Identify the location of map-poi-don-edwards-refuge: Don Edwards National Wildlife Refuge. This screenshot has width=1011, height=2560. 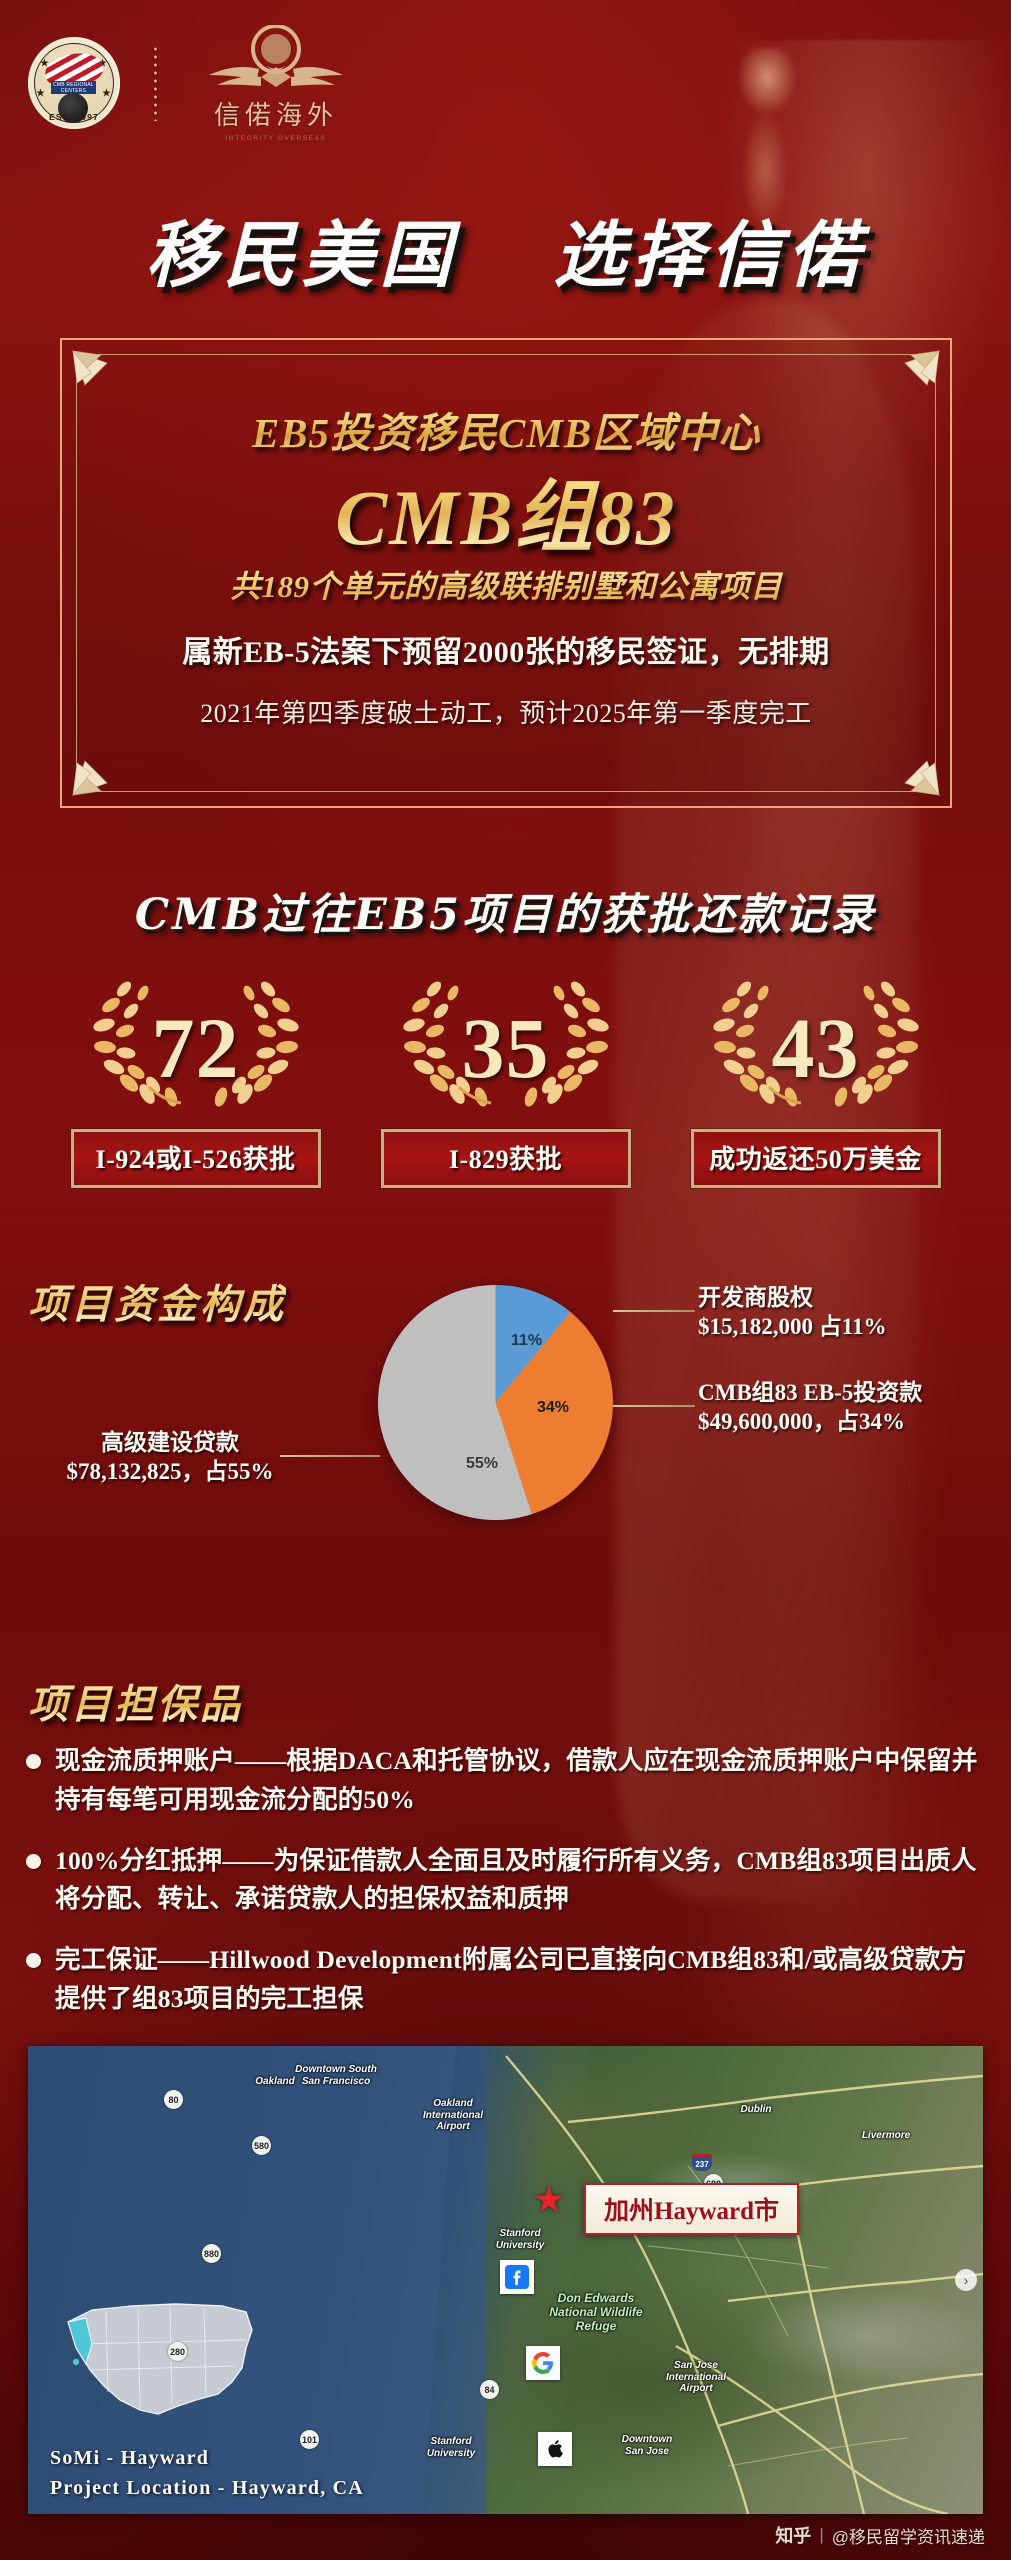
(596, 2312).